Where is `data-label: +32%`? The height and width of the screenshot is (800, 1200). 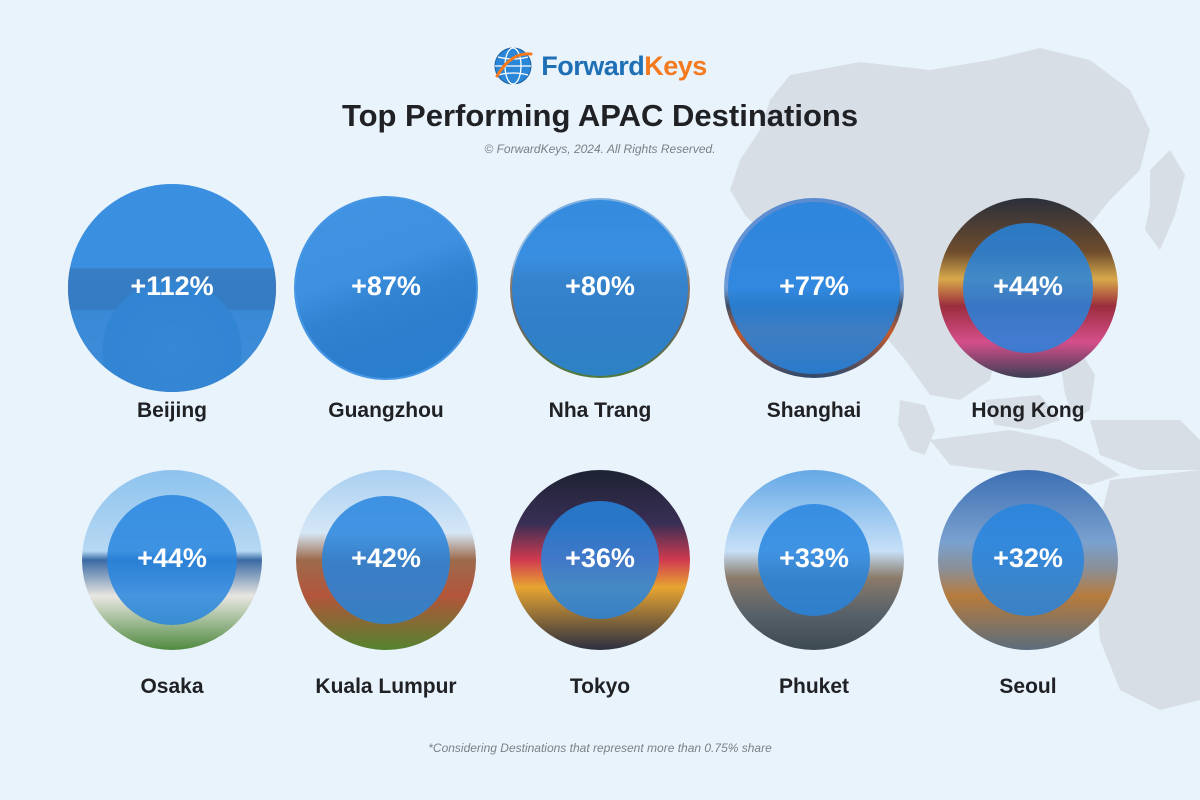 data-label: +32% is located at coordinates (1028, 558).